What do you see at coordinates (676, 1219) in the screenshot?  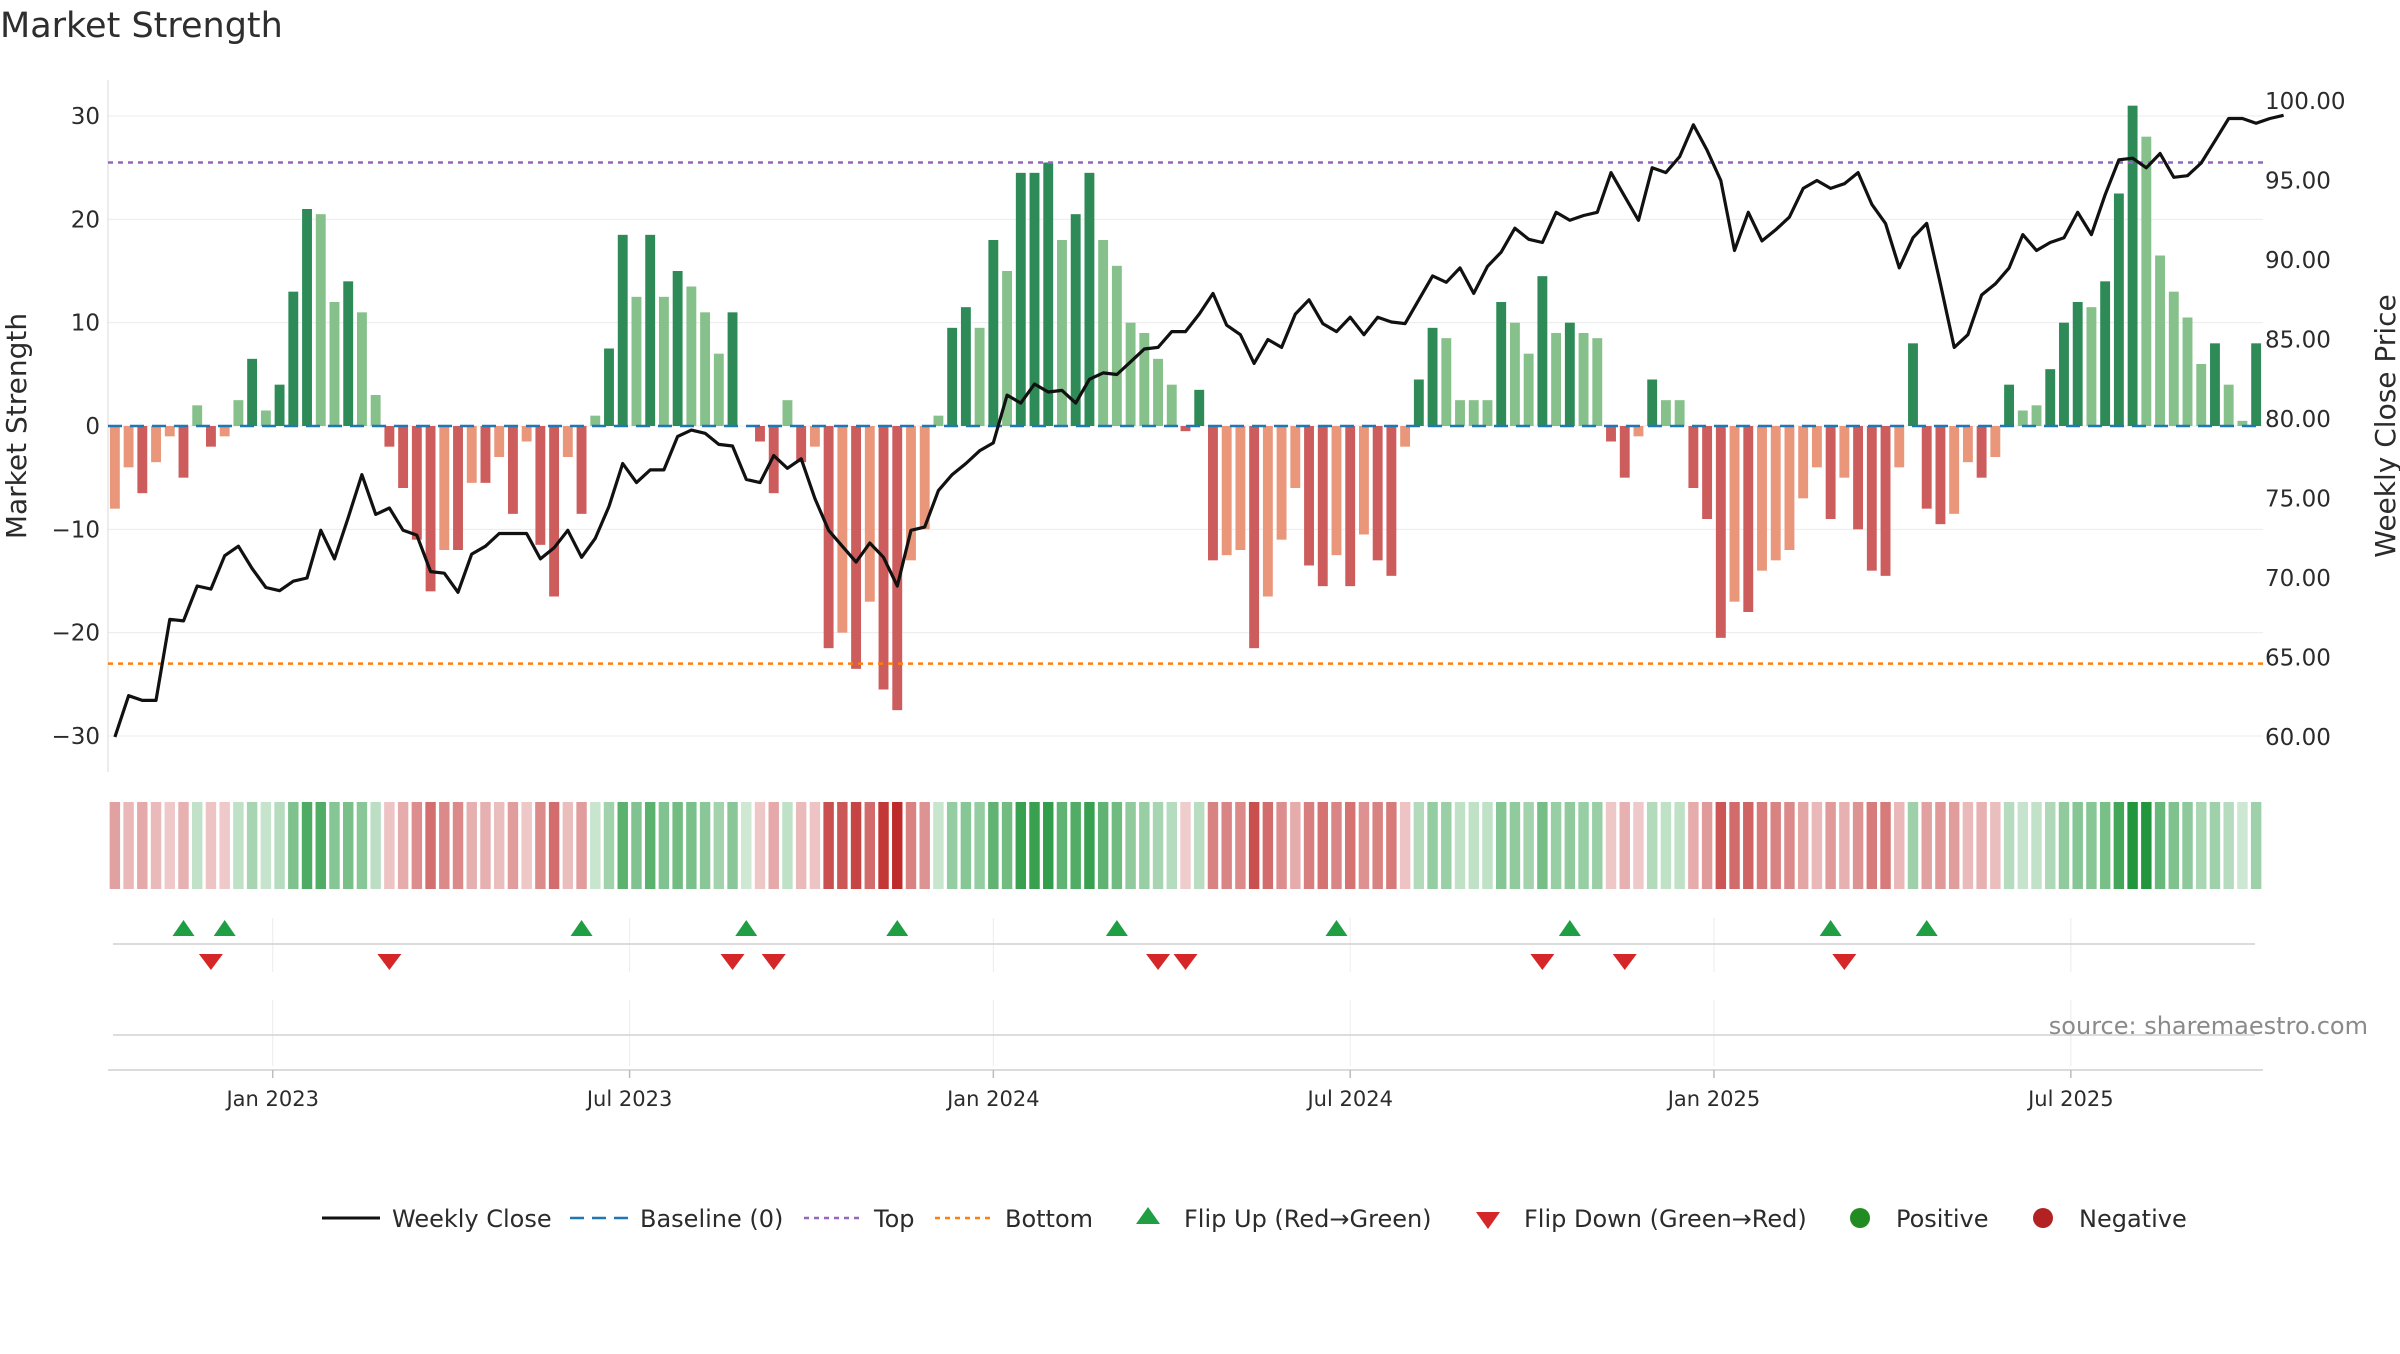 I see `legend-item: Baseline (0)` at bounding box center [676, 1219].